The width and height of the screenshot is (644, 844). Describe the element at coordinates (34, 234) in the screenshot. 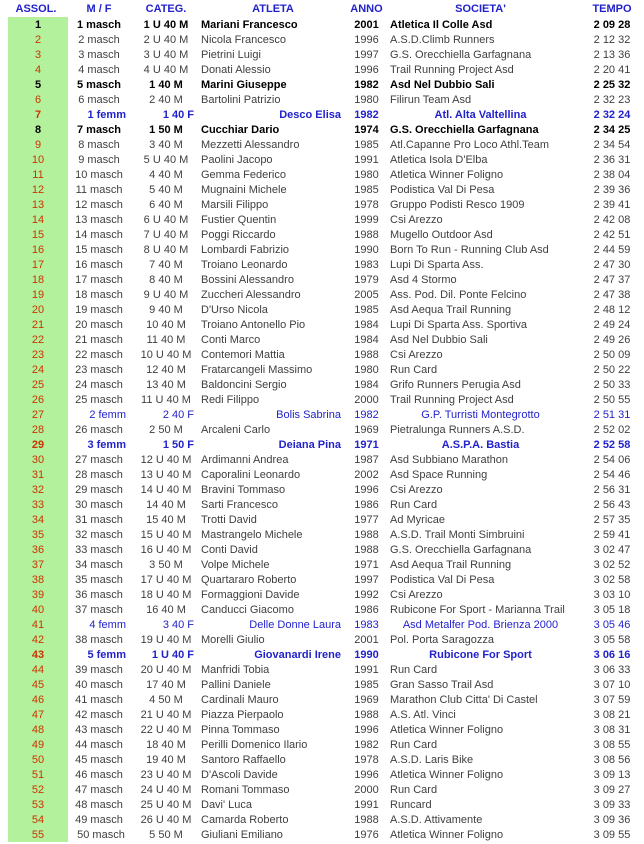

I see `cell-assol: 15` at that location.